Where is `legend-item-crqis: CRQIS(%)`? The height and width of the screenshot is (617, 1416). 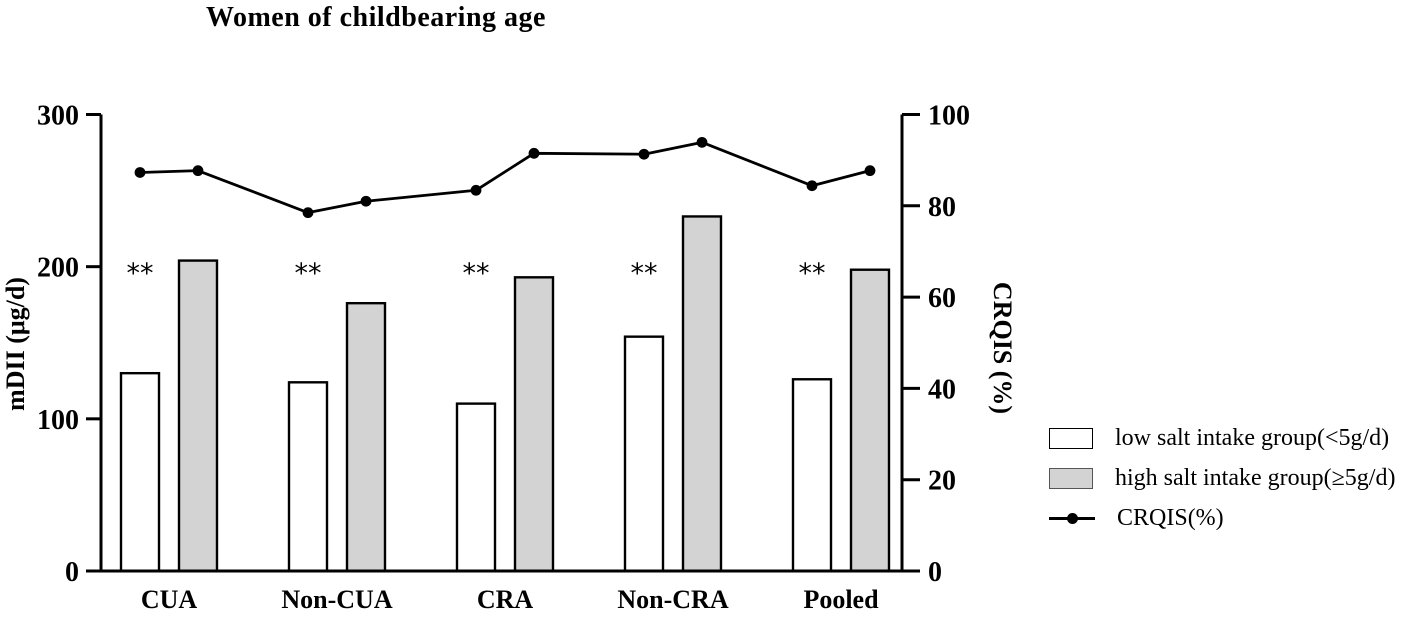 legend-item-crqis: CRQIS(%) is located at coordinates (1222, 517).